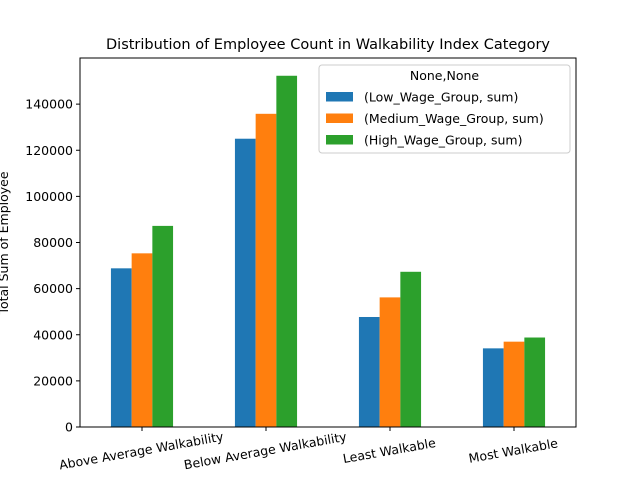 The image size is (640, 480). What do you see at coordinates (53, 242) in the screenshot?
I see `y-tick-label: 80000` at bounding box center [53, 242].